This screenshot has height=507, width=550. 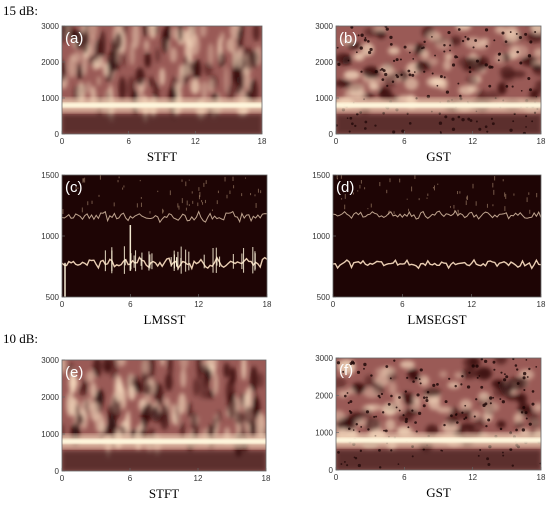 What do you see at coordinates (438, 156) in the screenshot?
I see `x-axis-label-b: GST` at bounding box center [438, 156].